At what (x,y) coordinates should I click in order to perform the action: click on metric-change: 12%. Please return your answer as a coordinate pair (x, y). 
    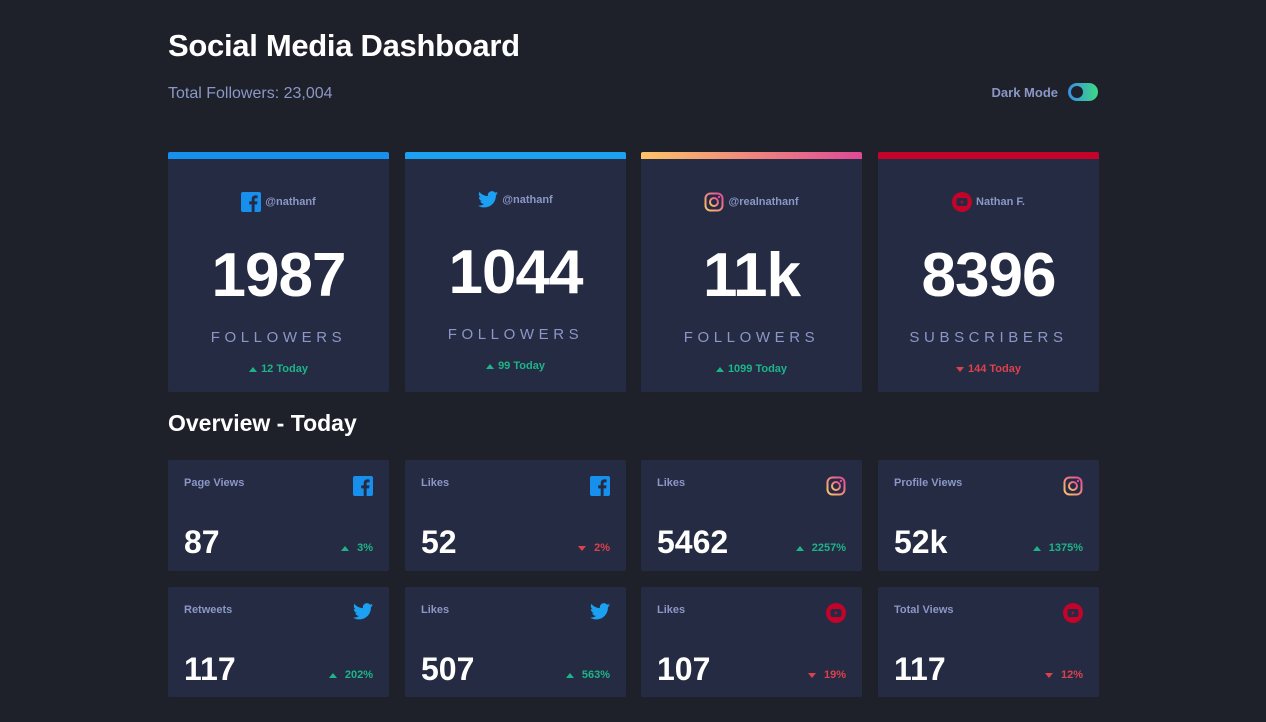
    Looking at the image, I should click on (1063, 675).